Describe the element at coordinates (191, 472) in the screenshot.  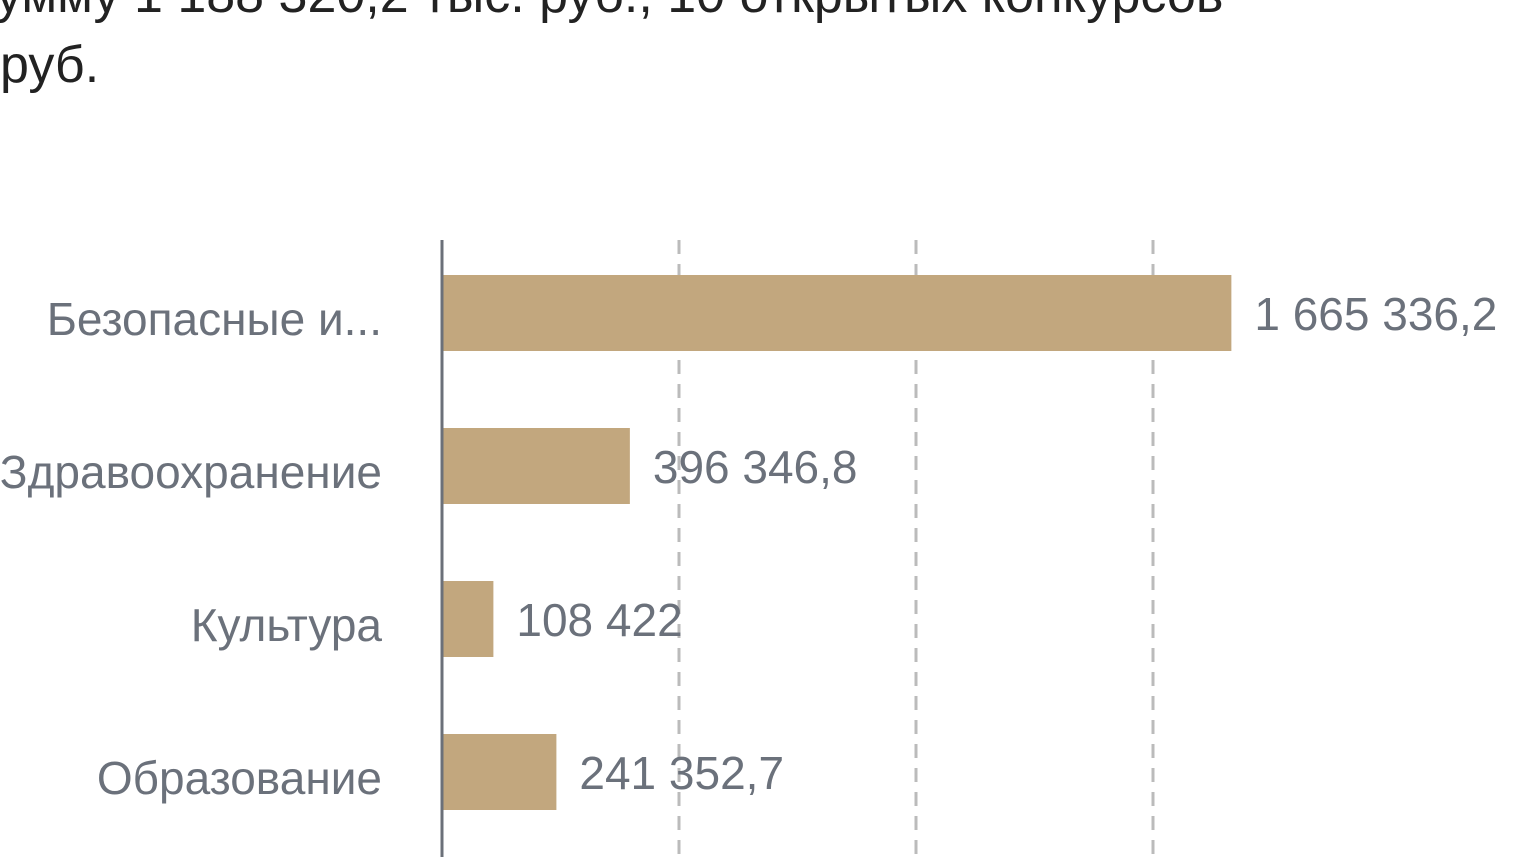
I see `category-label: Здравоохранение` at that location.